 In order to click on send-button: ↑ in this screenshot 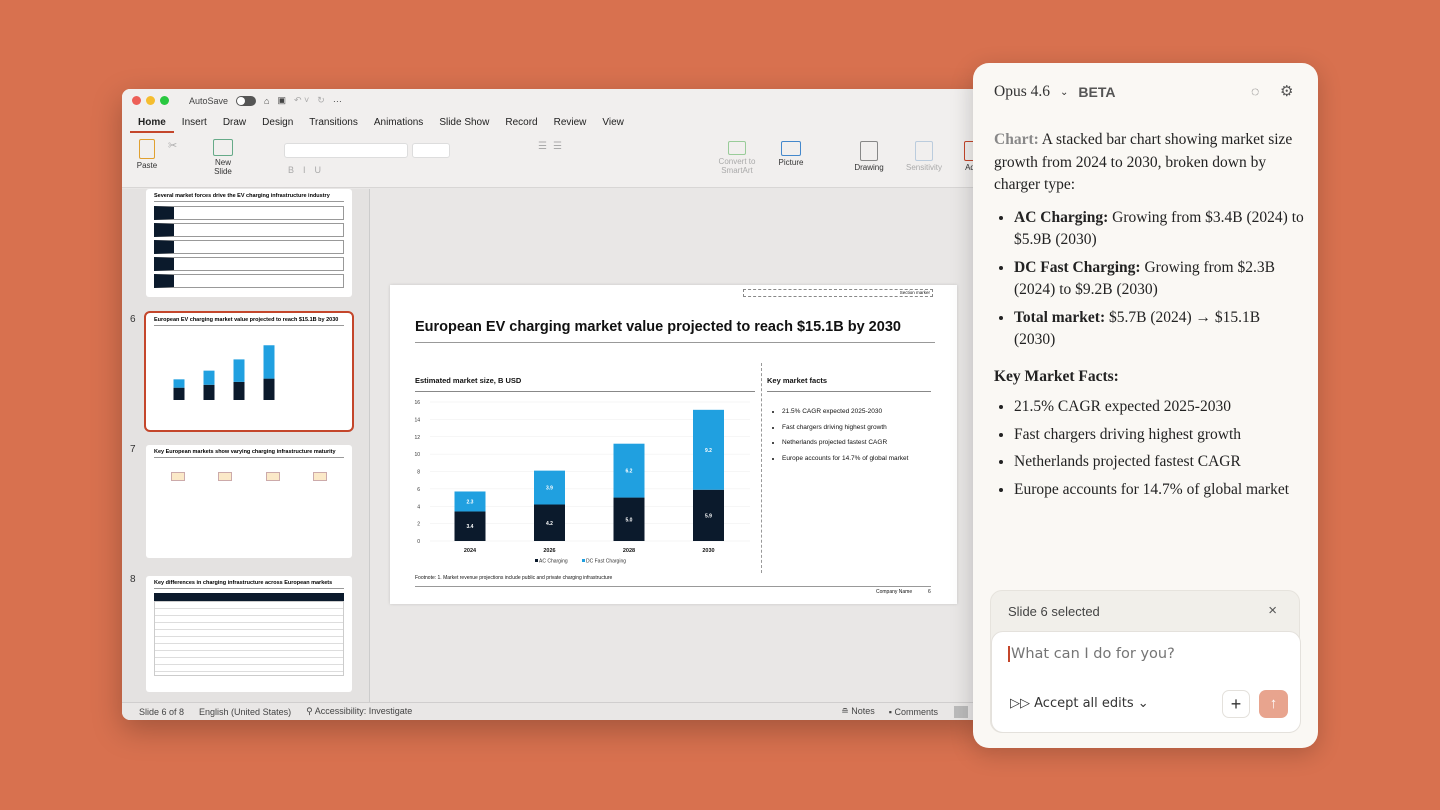, I will do `click(1273, 704)`.